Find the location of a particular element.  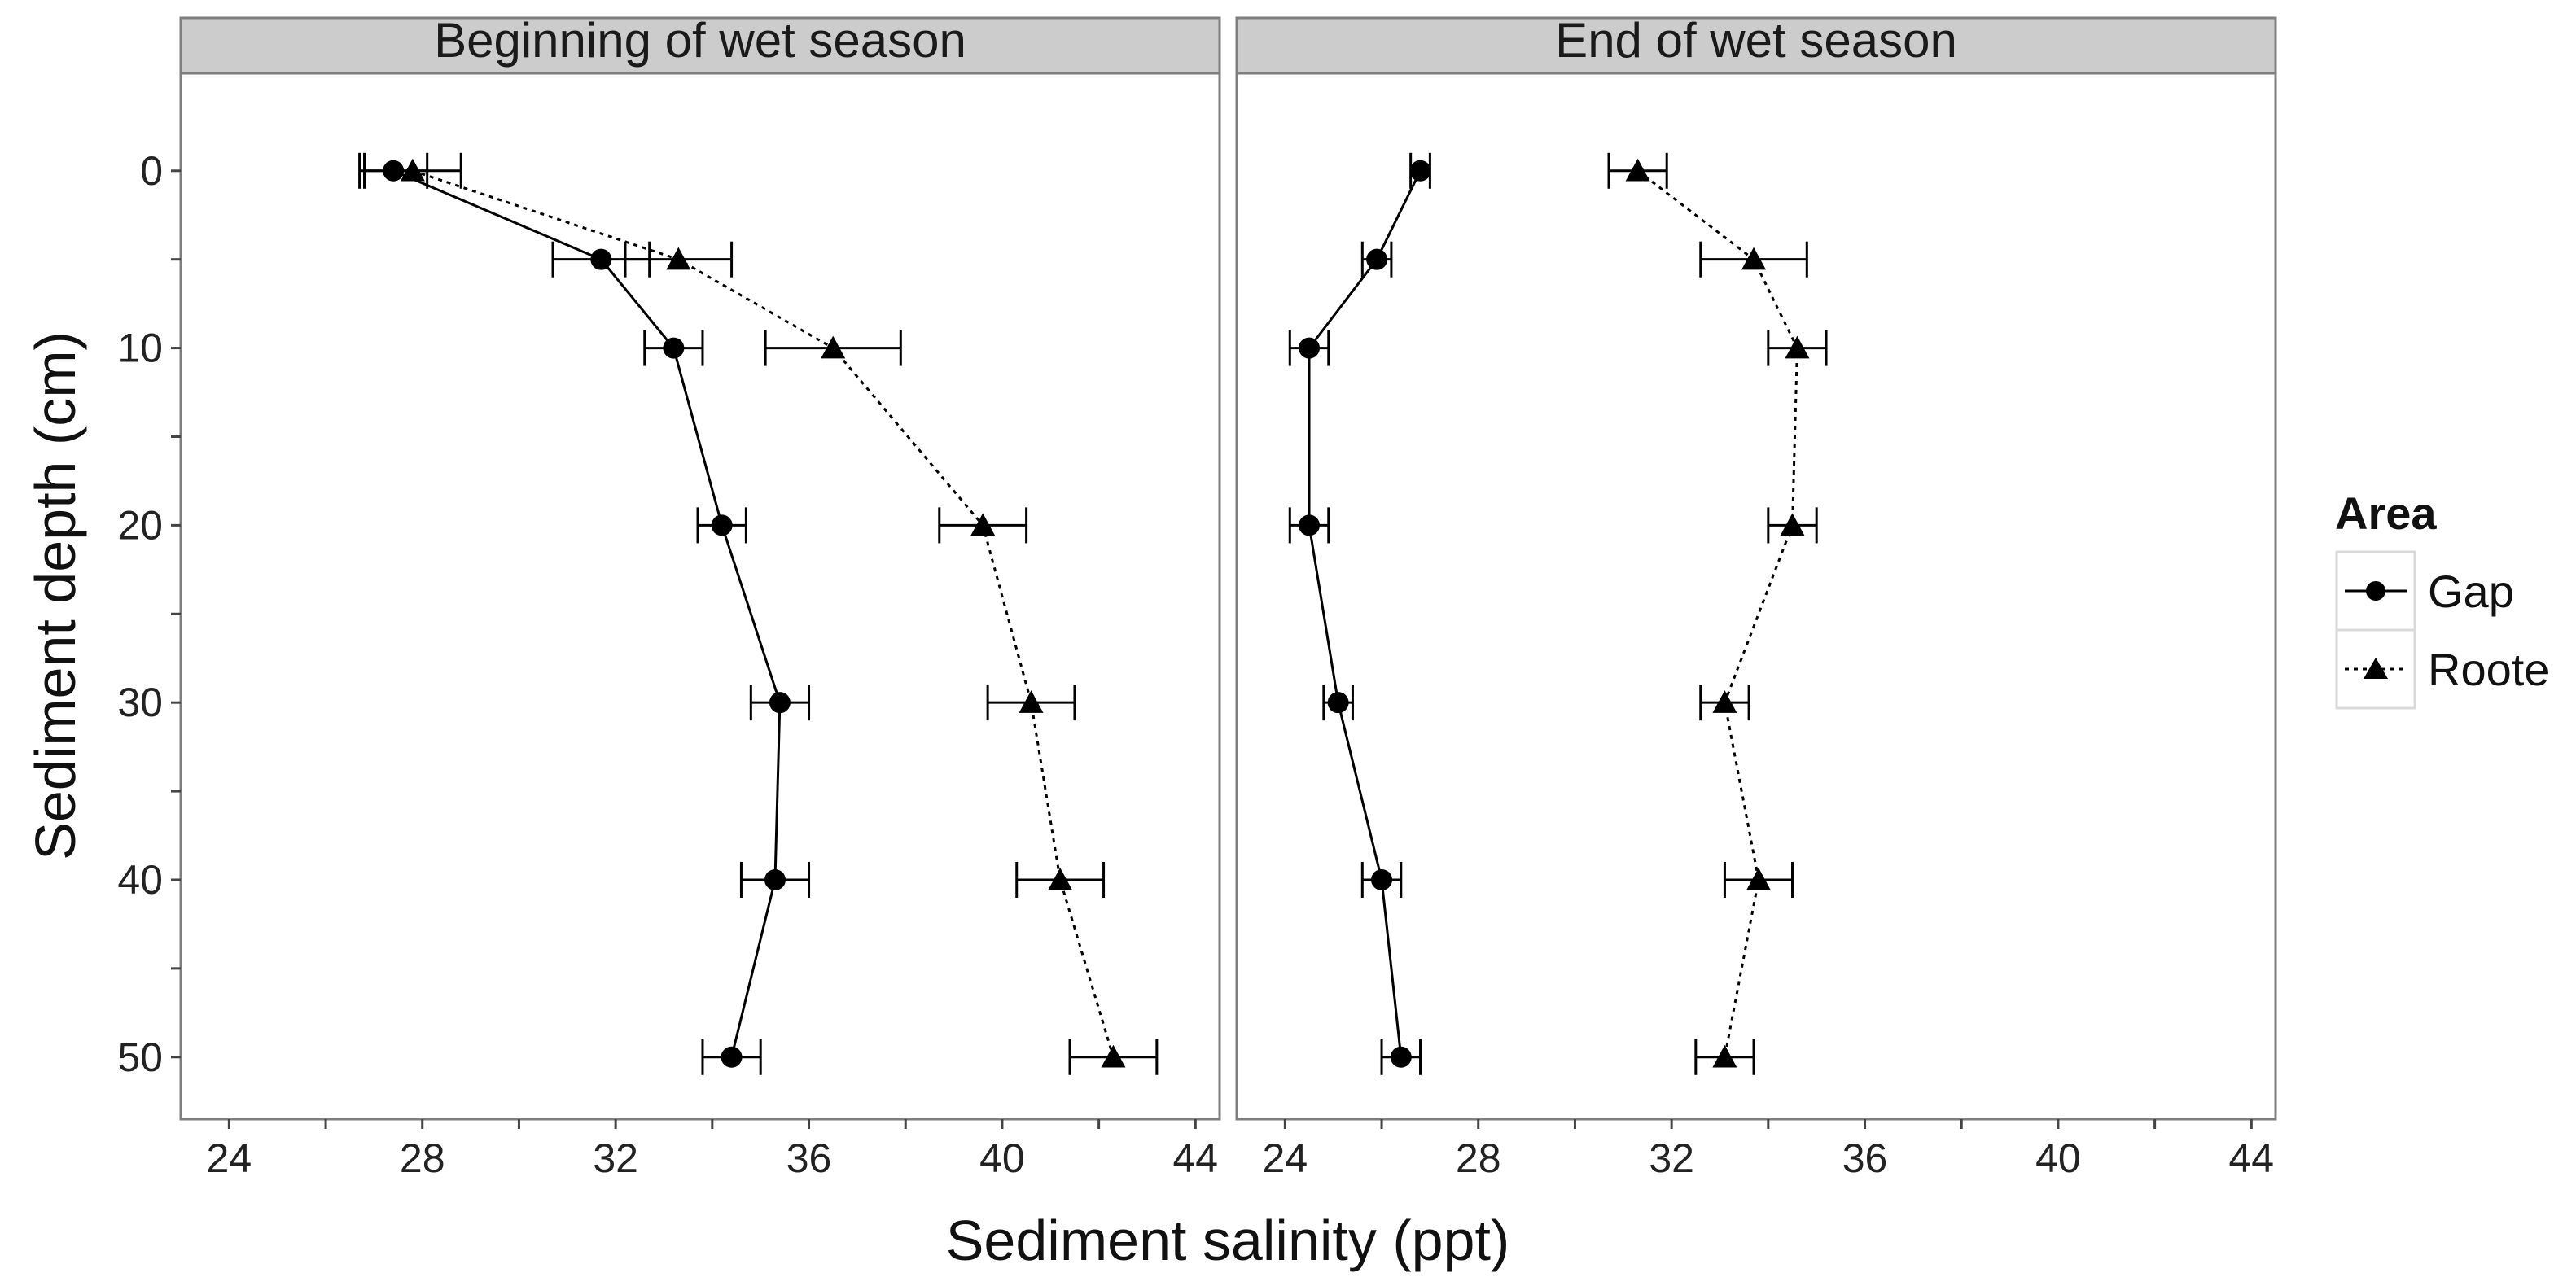

legend-label-roote: Roote is located at coordinates (2488, 669).